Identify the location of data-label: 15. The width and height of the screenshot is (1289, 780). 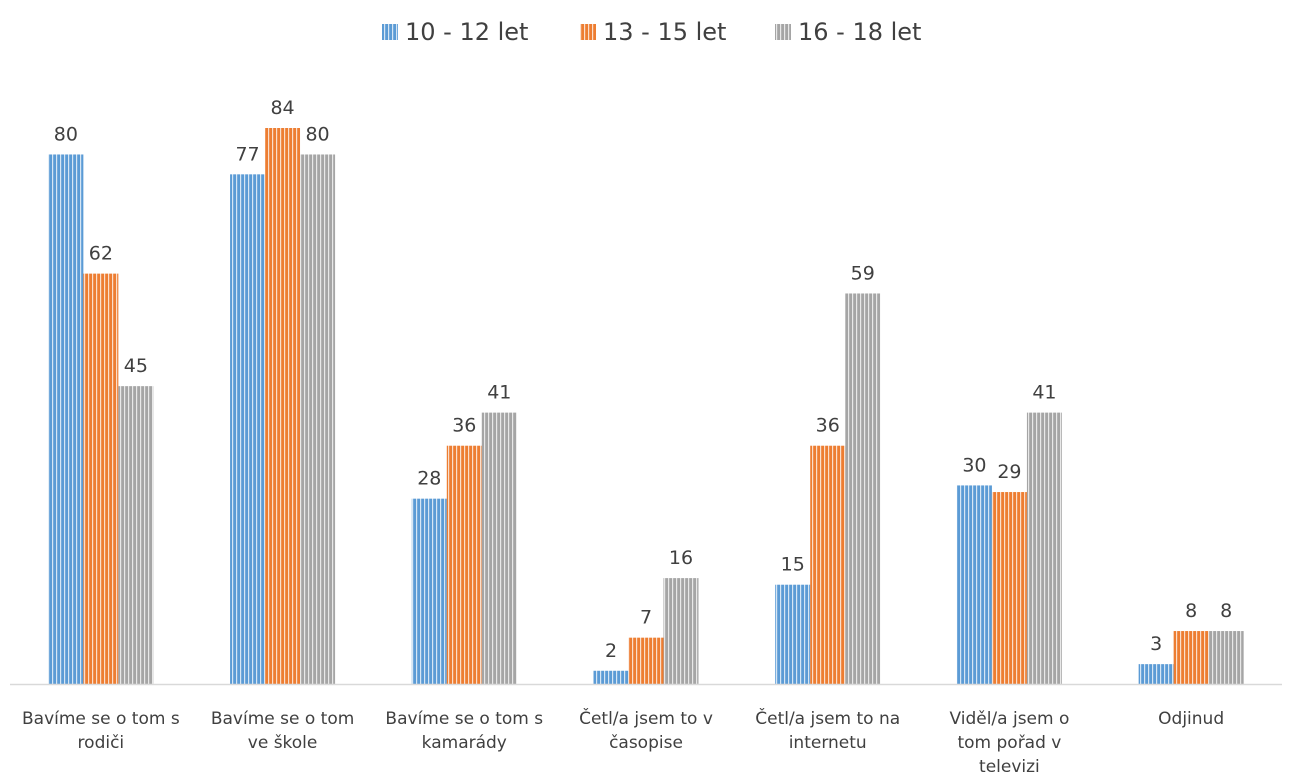
(793, 565).